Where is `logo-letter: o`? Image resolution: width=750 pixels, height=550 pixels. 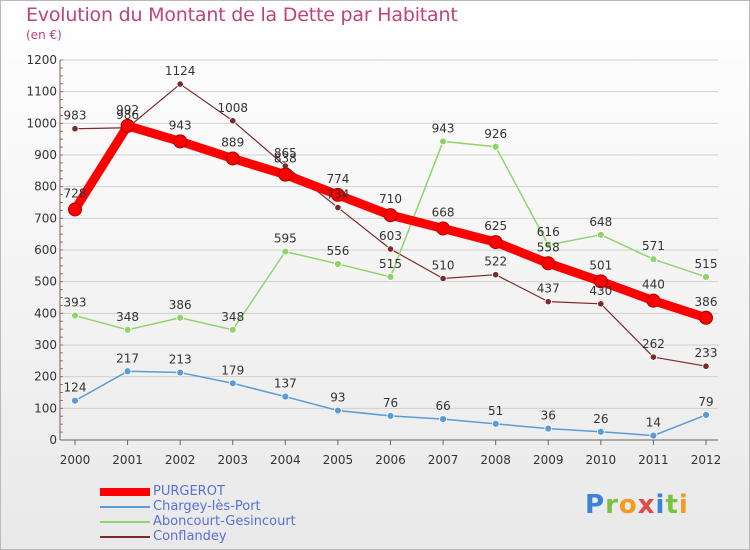
logo-letter: o is located at coordinates (628, 505).